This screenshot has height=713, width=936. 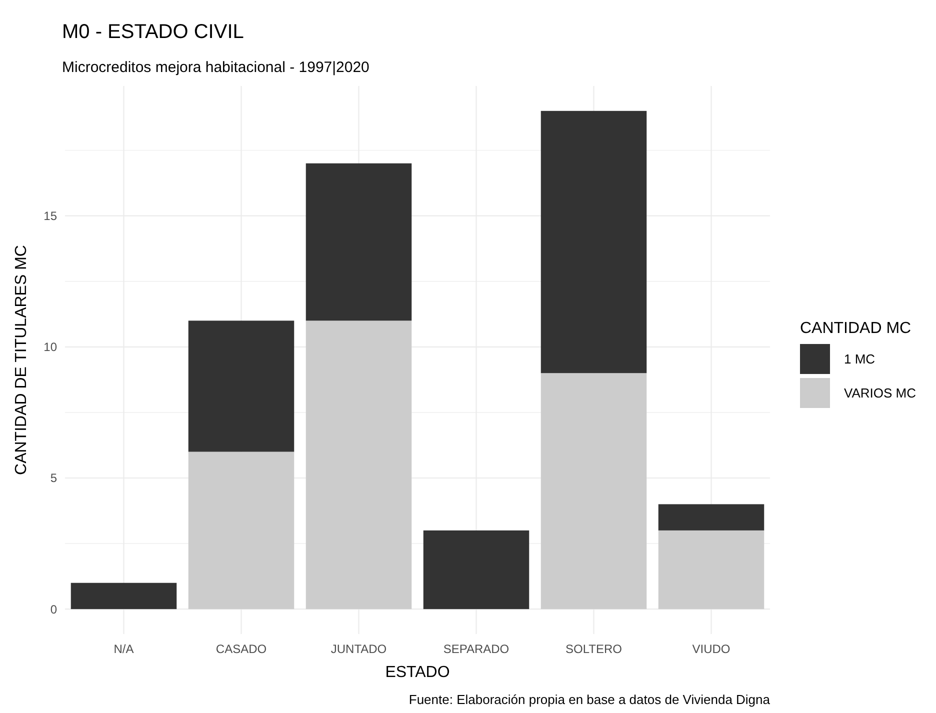 What do you see at coordinates (476, 649) in the screenshot?
I see `x-tick-label: SEPARADO` at bounding box center [476, 649].